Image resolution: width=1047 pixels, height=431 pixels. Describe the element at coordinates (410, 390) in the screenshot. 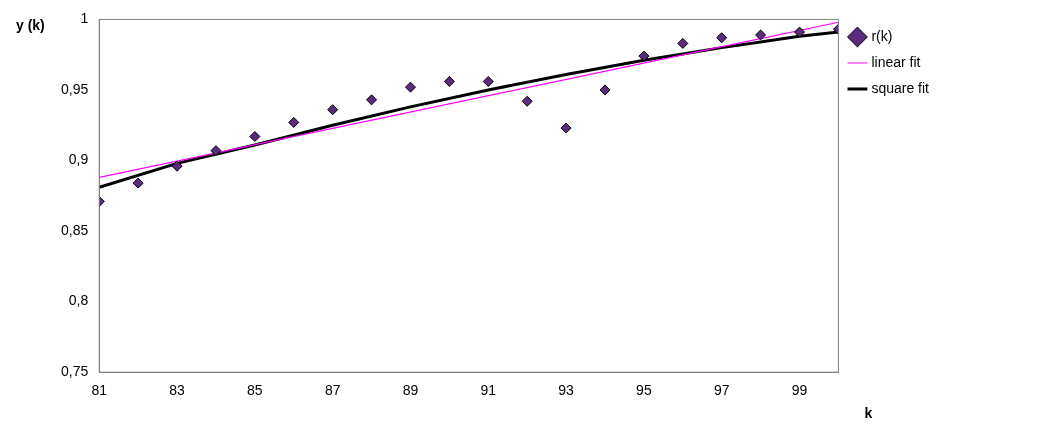

I see `x-tick-label: 89` at that location.